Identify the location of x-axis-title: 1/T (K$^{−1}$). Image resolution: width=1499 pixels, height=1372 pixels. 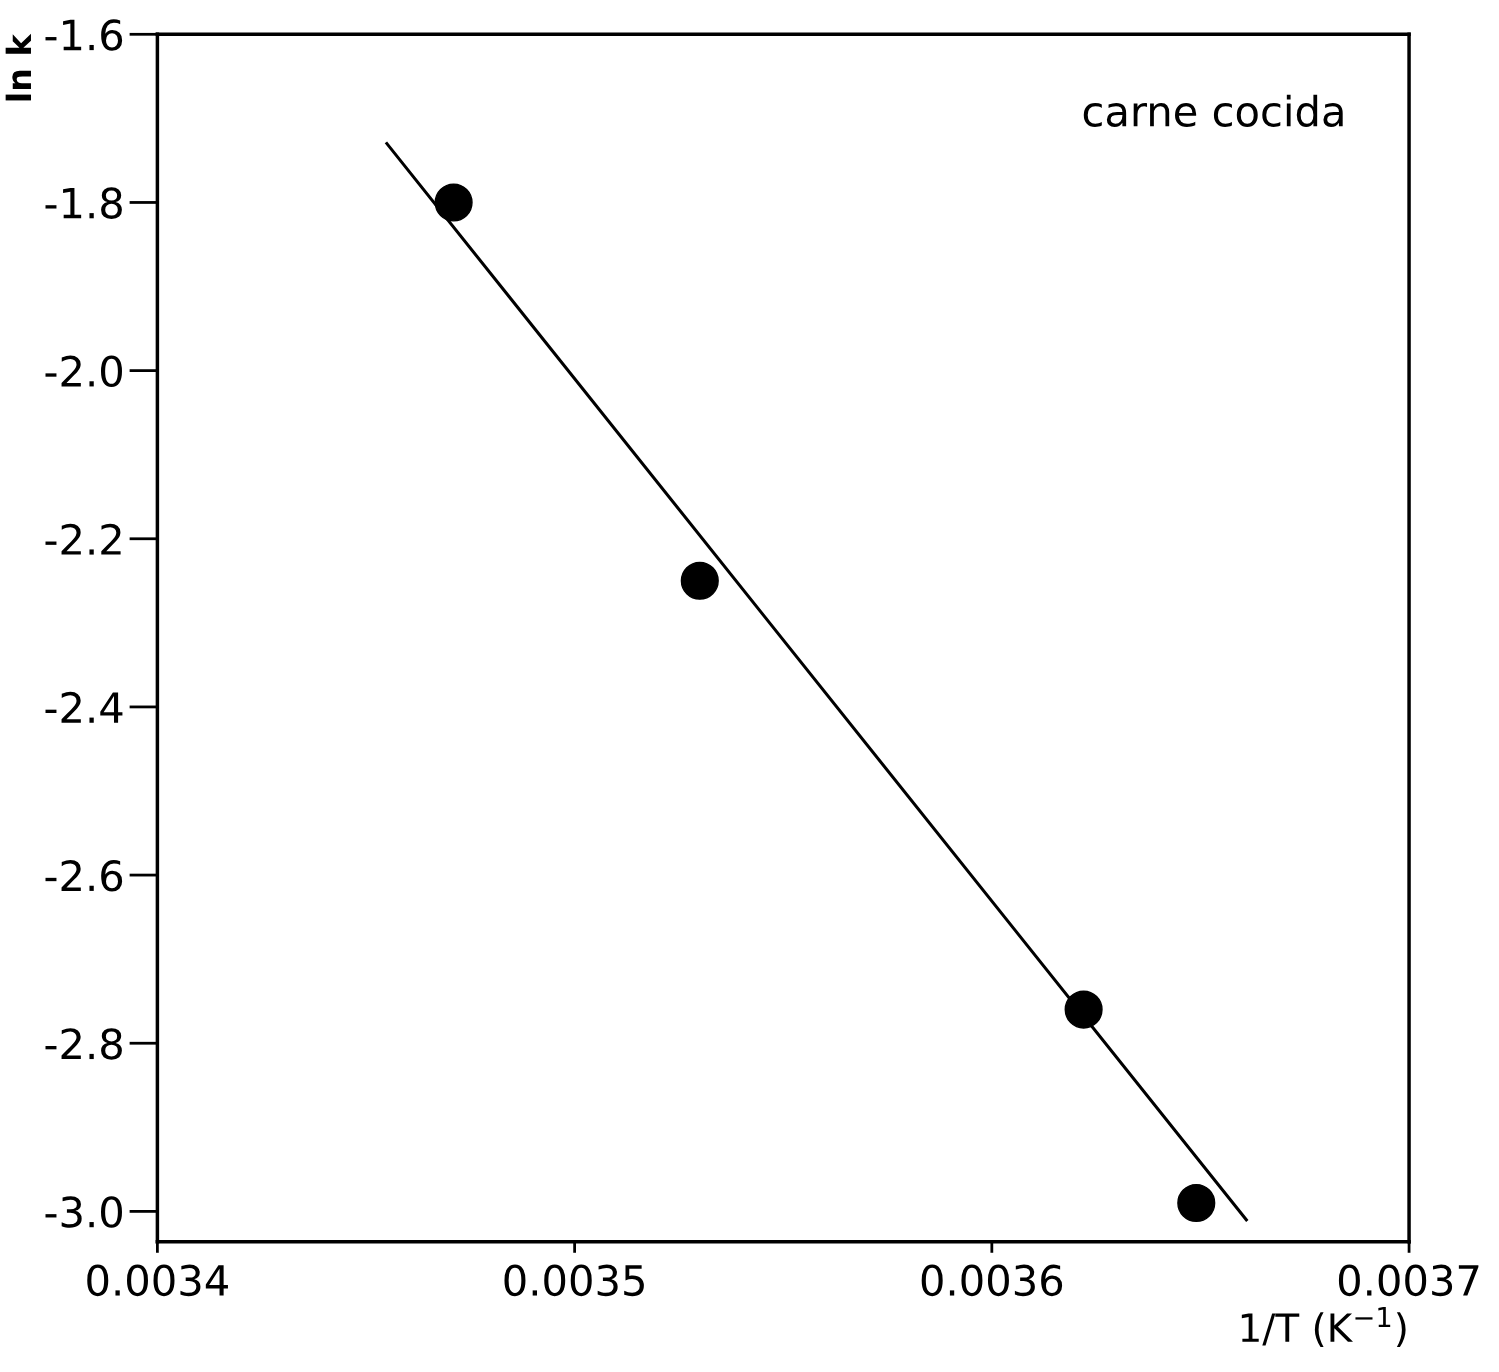
(1323, 1327).